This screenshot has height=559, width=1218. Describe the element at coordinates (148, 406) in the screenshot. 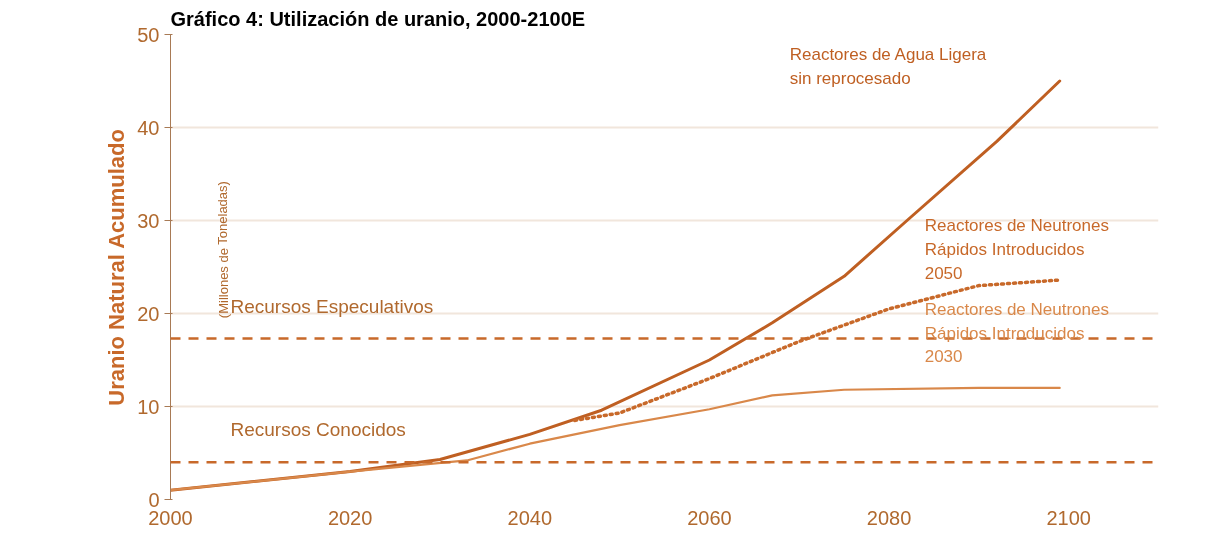

I see `y-tick-label: 10` at that location.